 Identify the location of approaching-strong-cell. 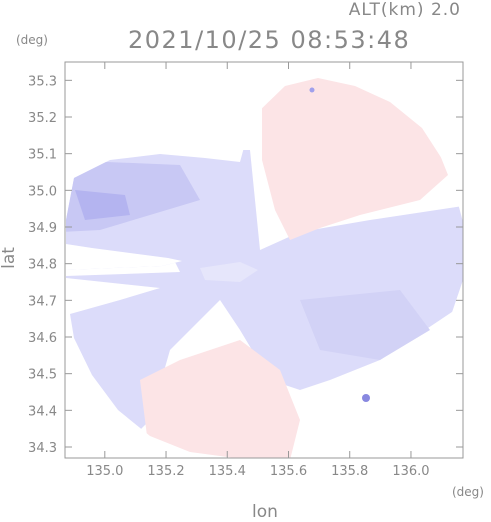
(102, 205).